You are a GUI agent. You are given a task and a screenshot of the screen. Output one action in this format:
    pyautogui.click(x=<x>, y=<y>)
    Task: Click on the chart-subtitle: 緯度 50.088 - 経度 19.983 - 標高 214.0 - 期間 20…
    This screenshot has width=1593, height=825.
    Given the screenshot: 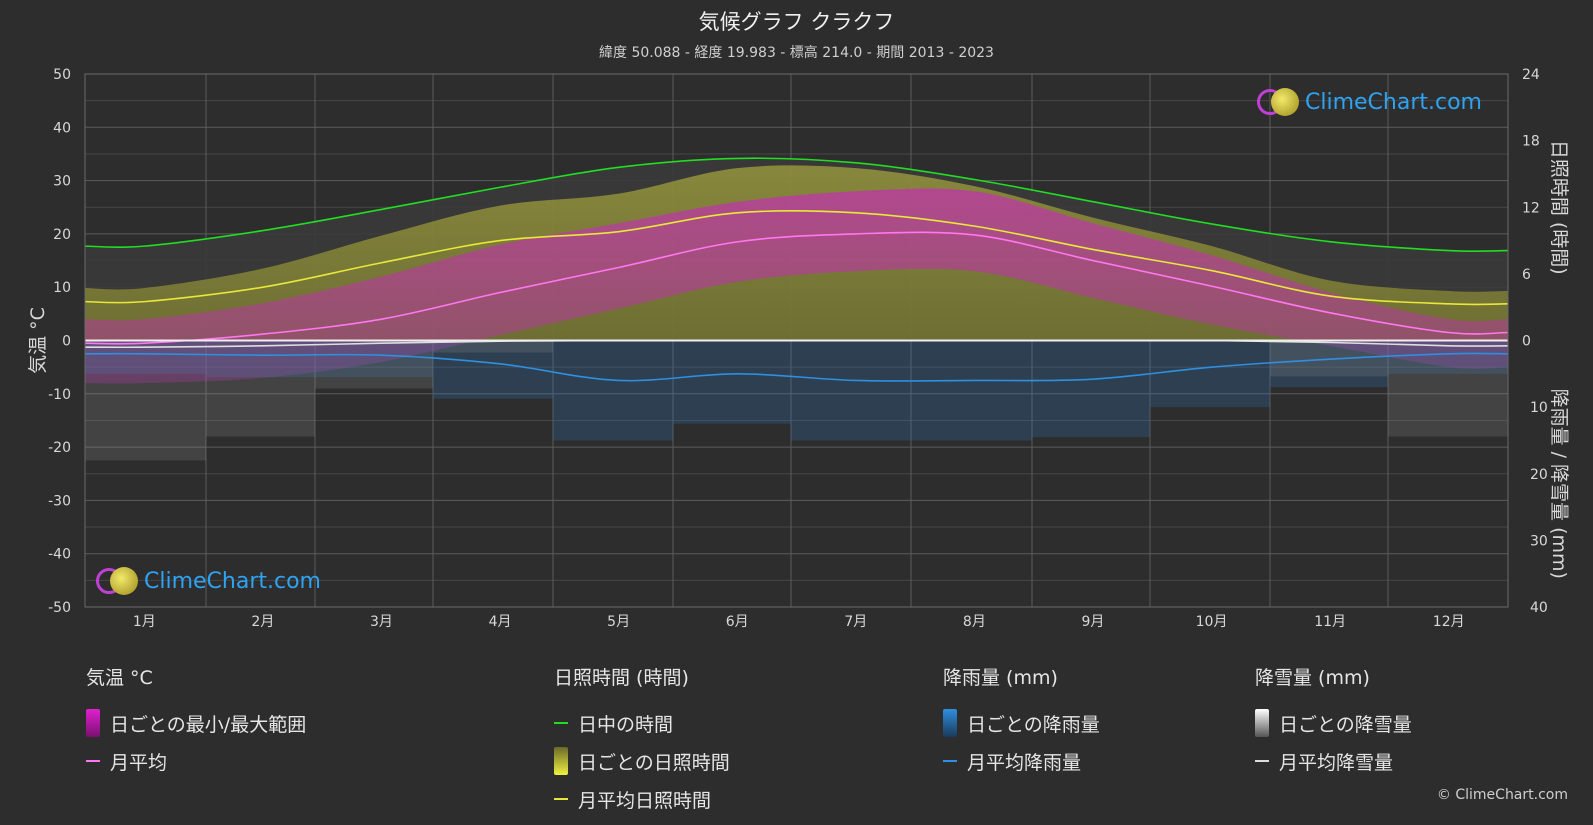 What is the action you would take?
    pyautogui.click(x=796, y=53)
    